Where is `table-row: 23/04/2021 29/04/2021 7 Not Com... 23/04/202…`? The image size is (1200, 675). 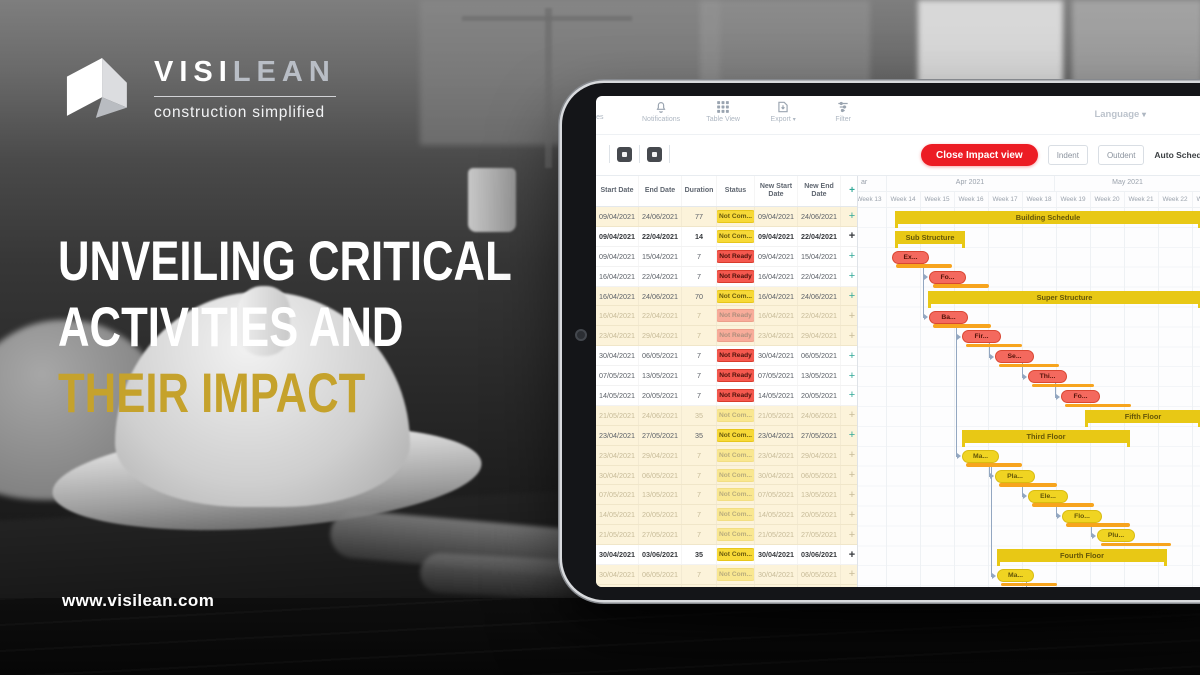
table-row: 23/04/2021 29/04/2021 7 Not Com... 23/04/202… is located at coordinates (726, 455).